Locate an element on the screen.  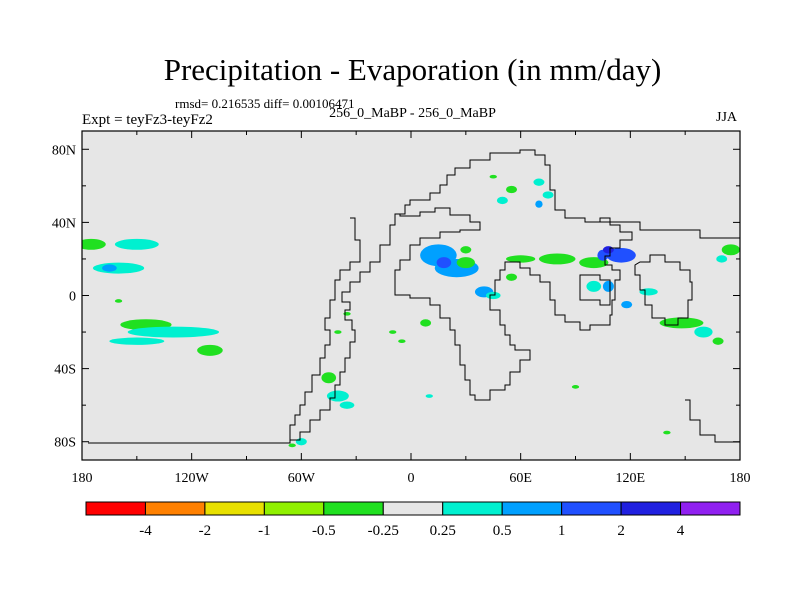
colorbar-label: 1 is located at coordinates (562, 531).